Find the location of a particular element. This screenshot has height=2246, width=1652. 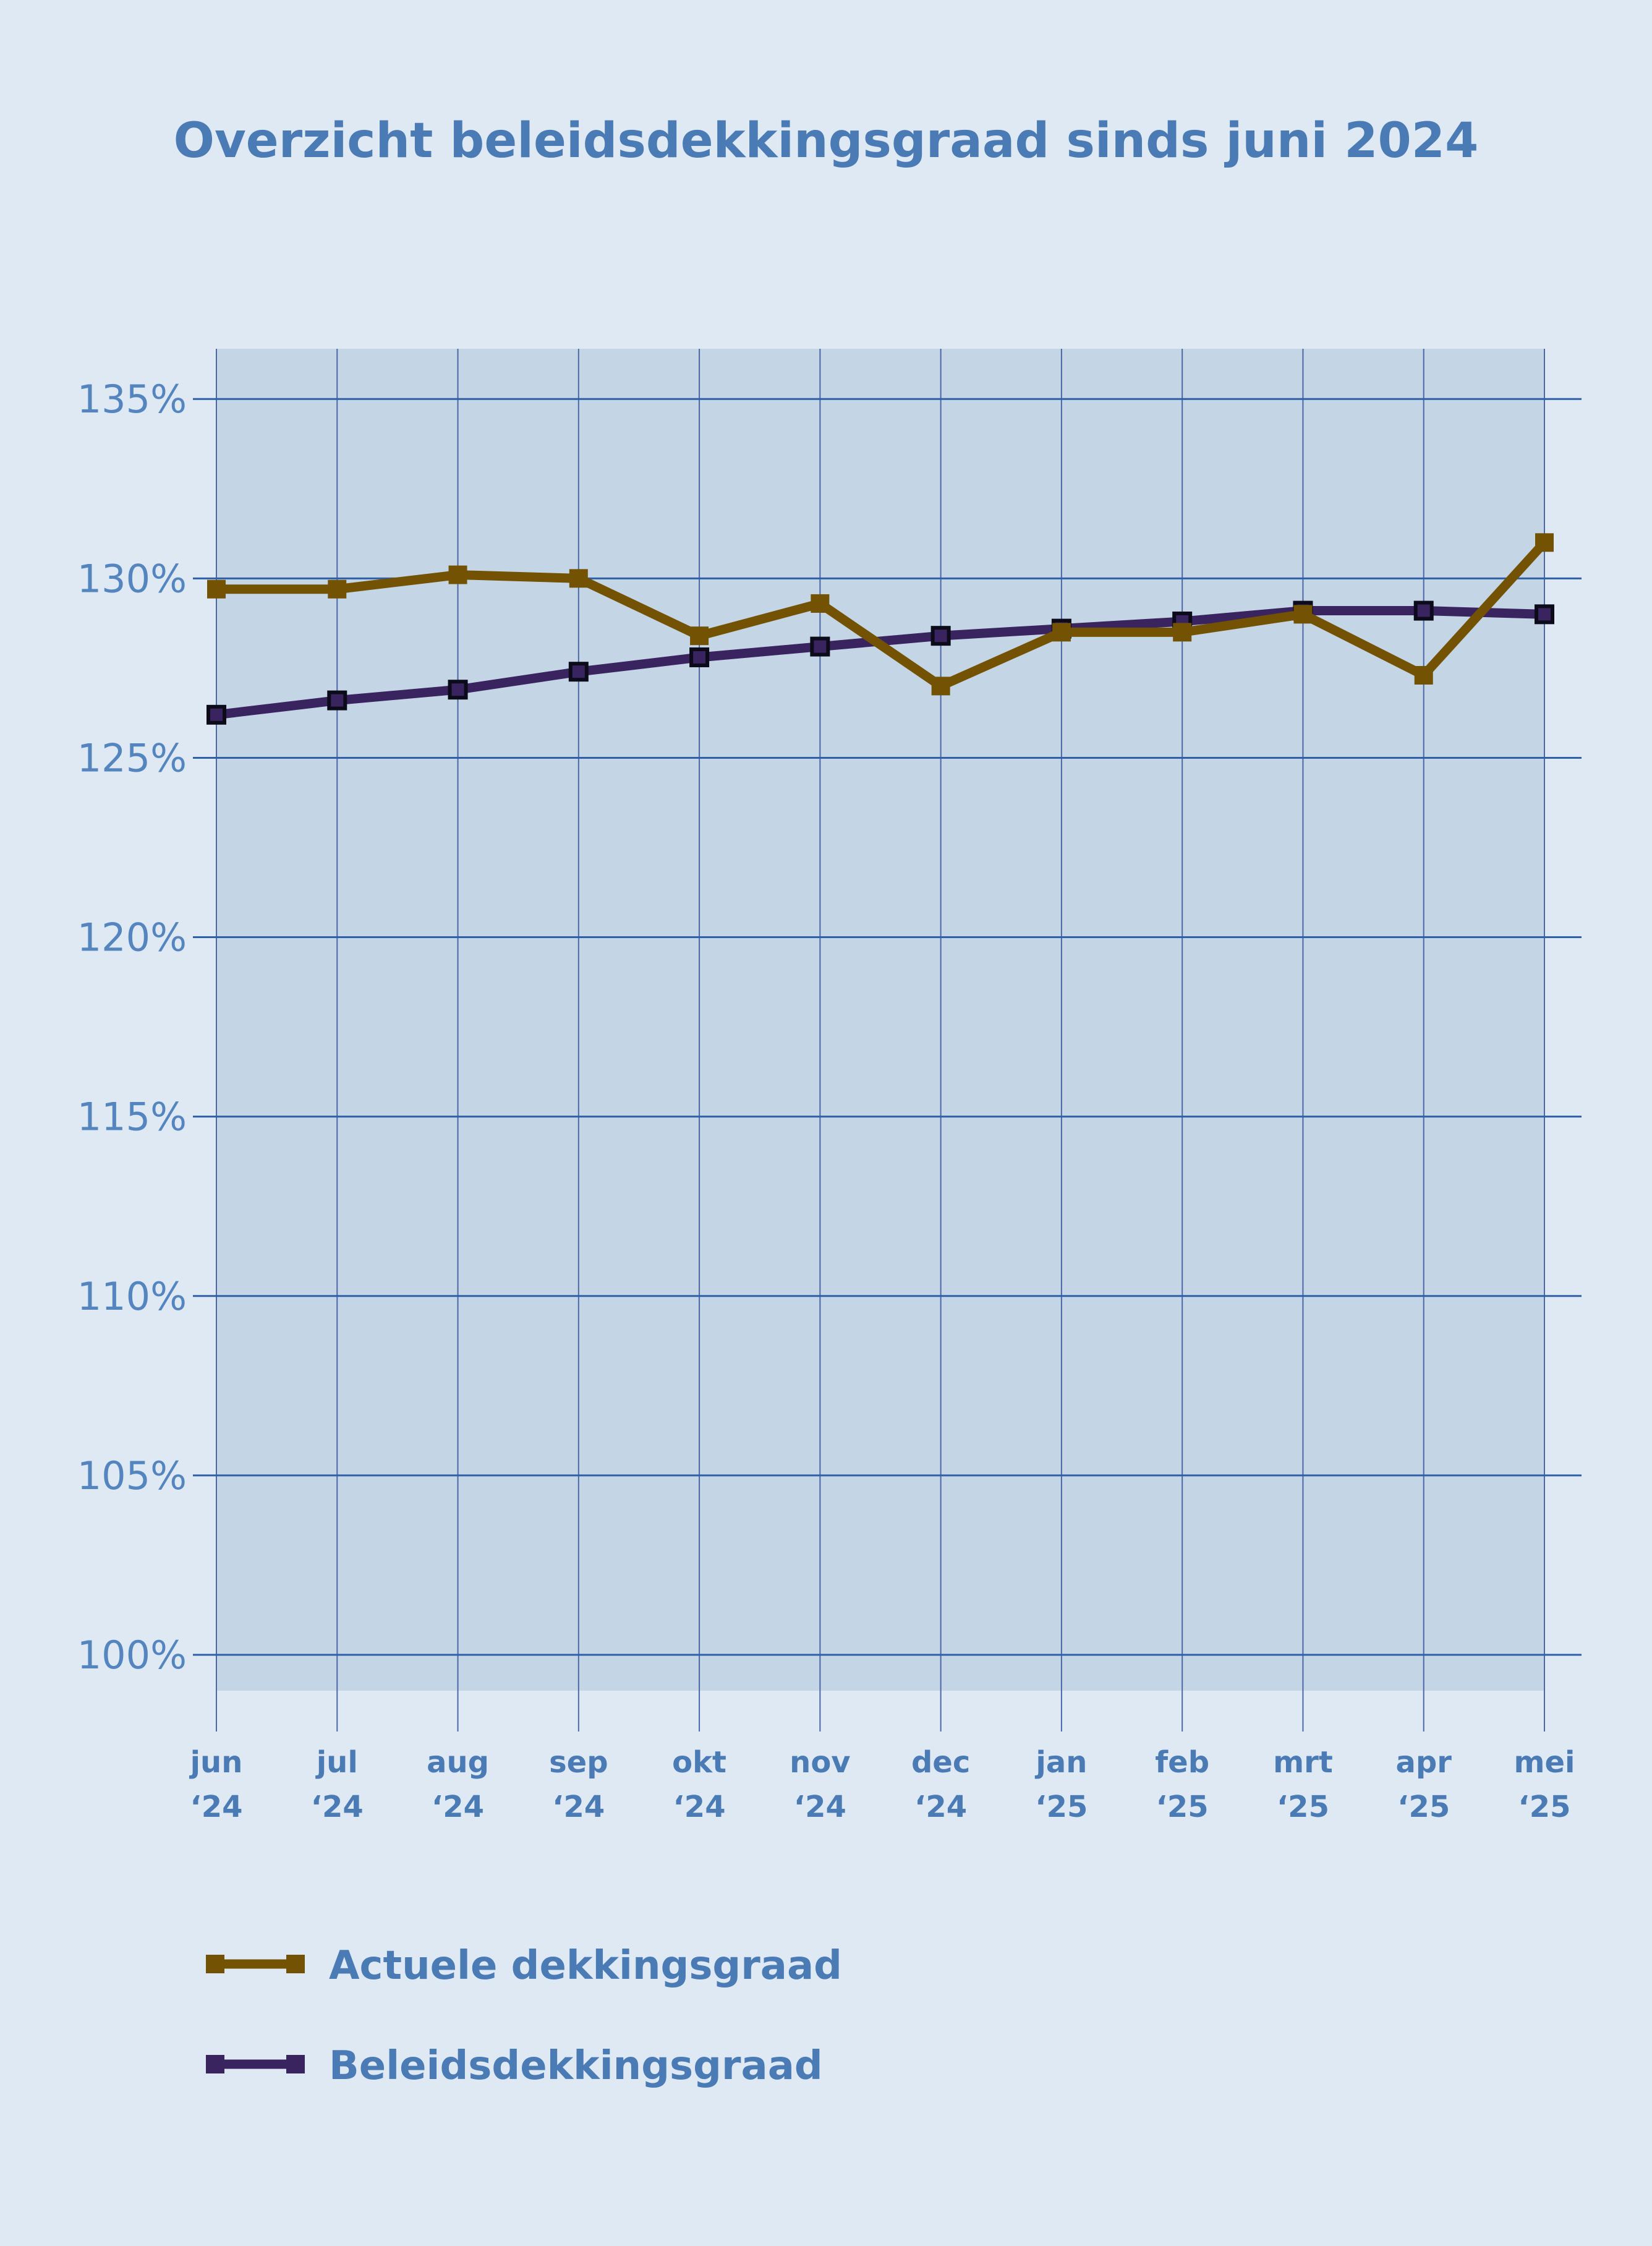

x-tick-label-month: apr is located at coordinates (1424, 1762).